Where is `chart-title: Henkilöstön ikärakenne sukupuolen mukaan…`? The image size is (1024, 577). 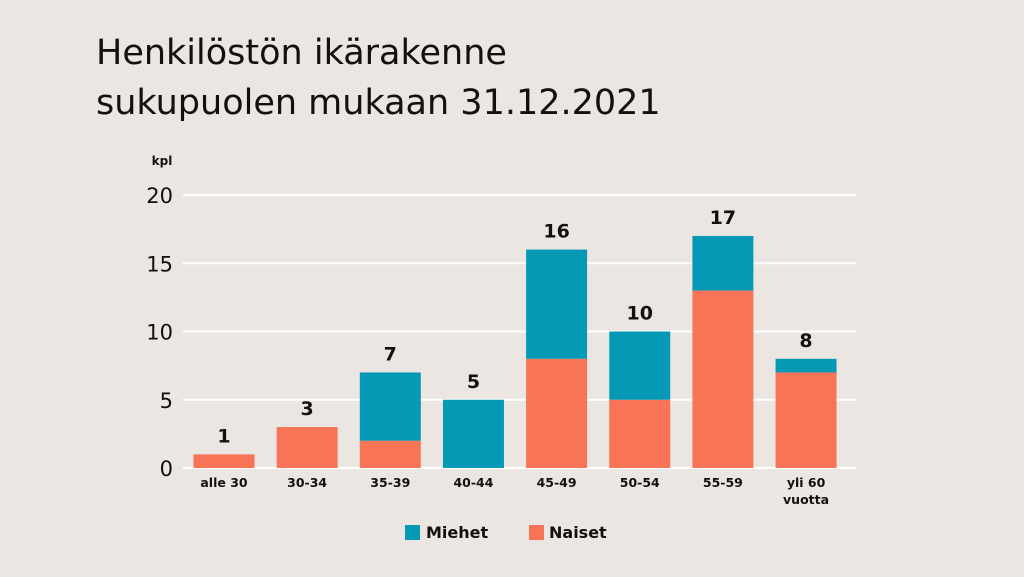
chart-title: Henkilöstön ikärakenne sukupuolen mukaan… is located at coordinates (496, 78).